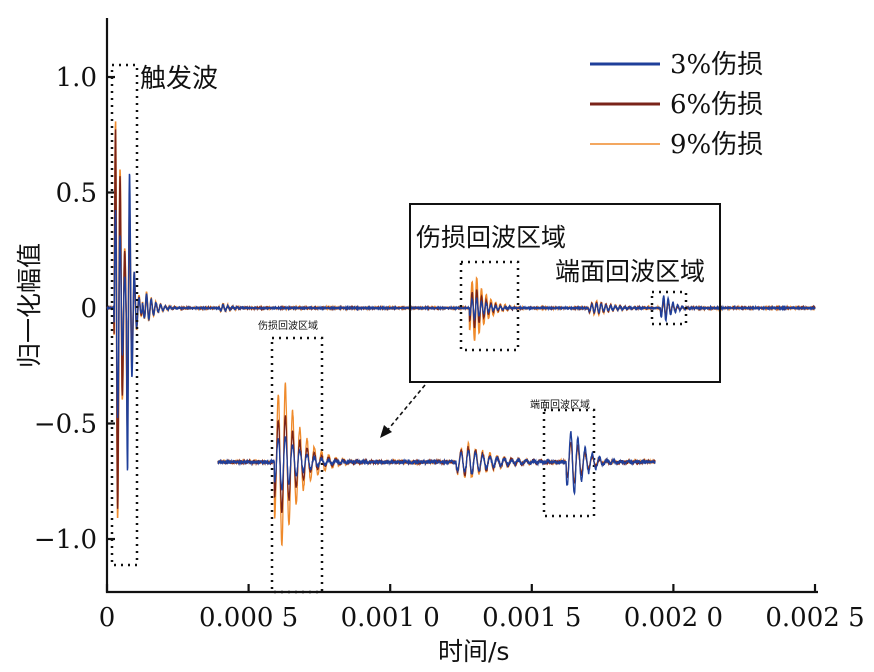 The image size is (874, 672). Describe the element at coordinates (531, 618) in the screenshot. I see `x-tick-label-3: 0.001 5` at that location.